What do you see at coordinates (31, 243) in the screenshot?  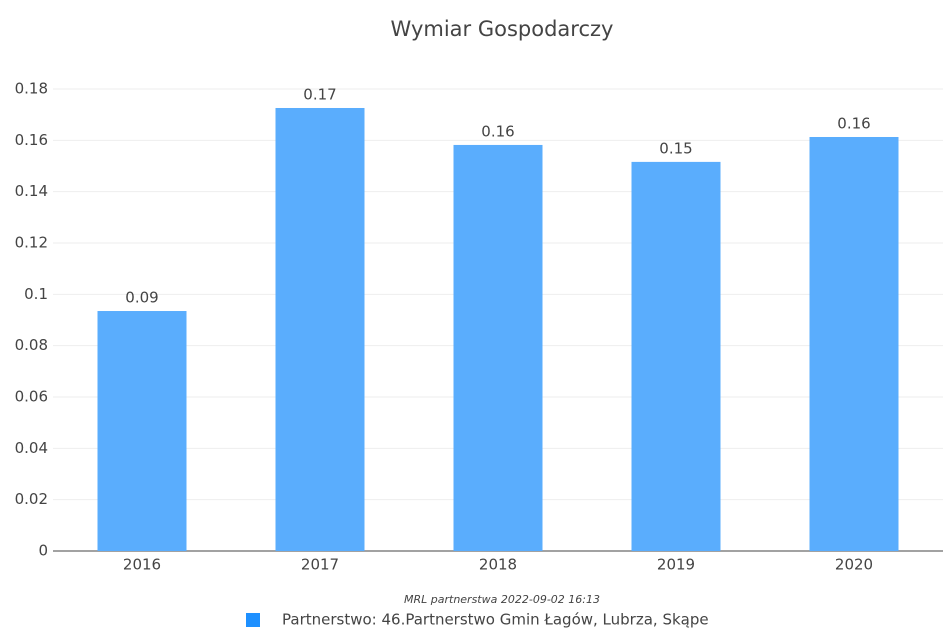 I see `y-tick-label: 0.12` at bounding box center [31, 243].